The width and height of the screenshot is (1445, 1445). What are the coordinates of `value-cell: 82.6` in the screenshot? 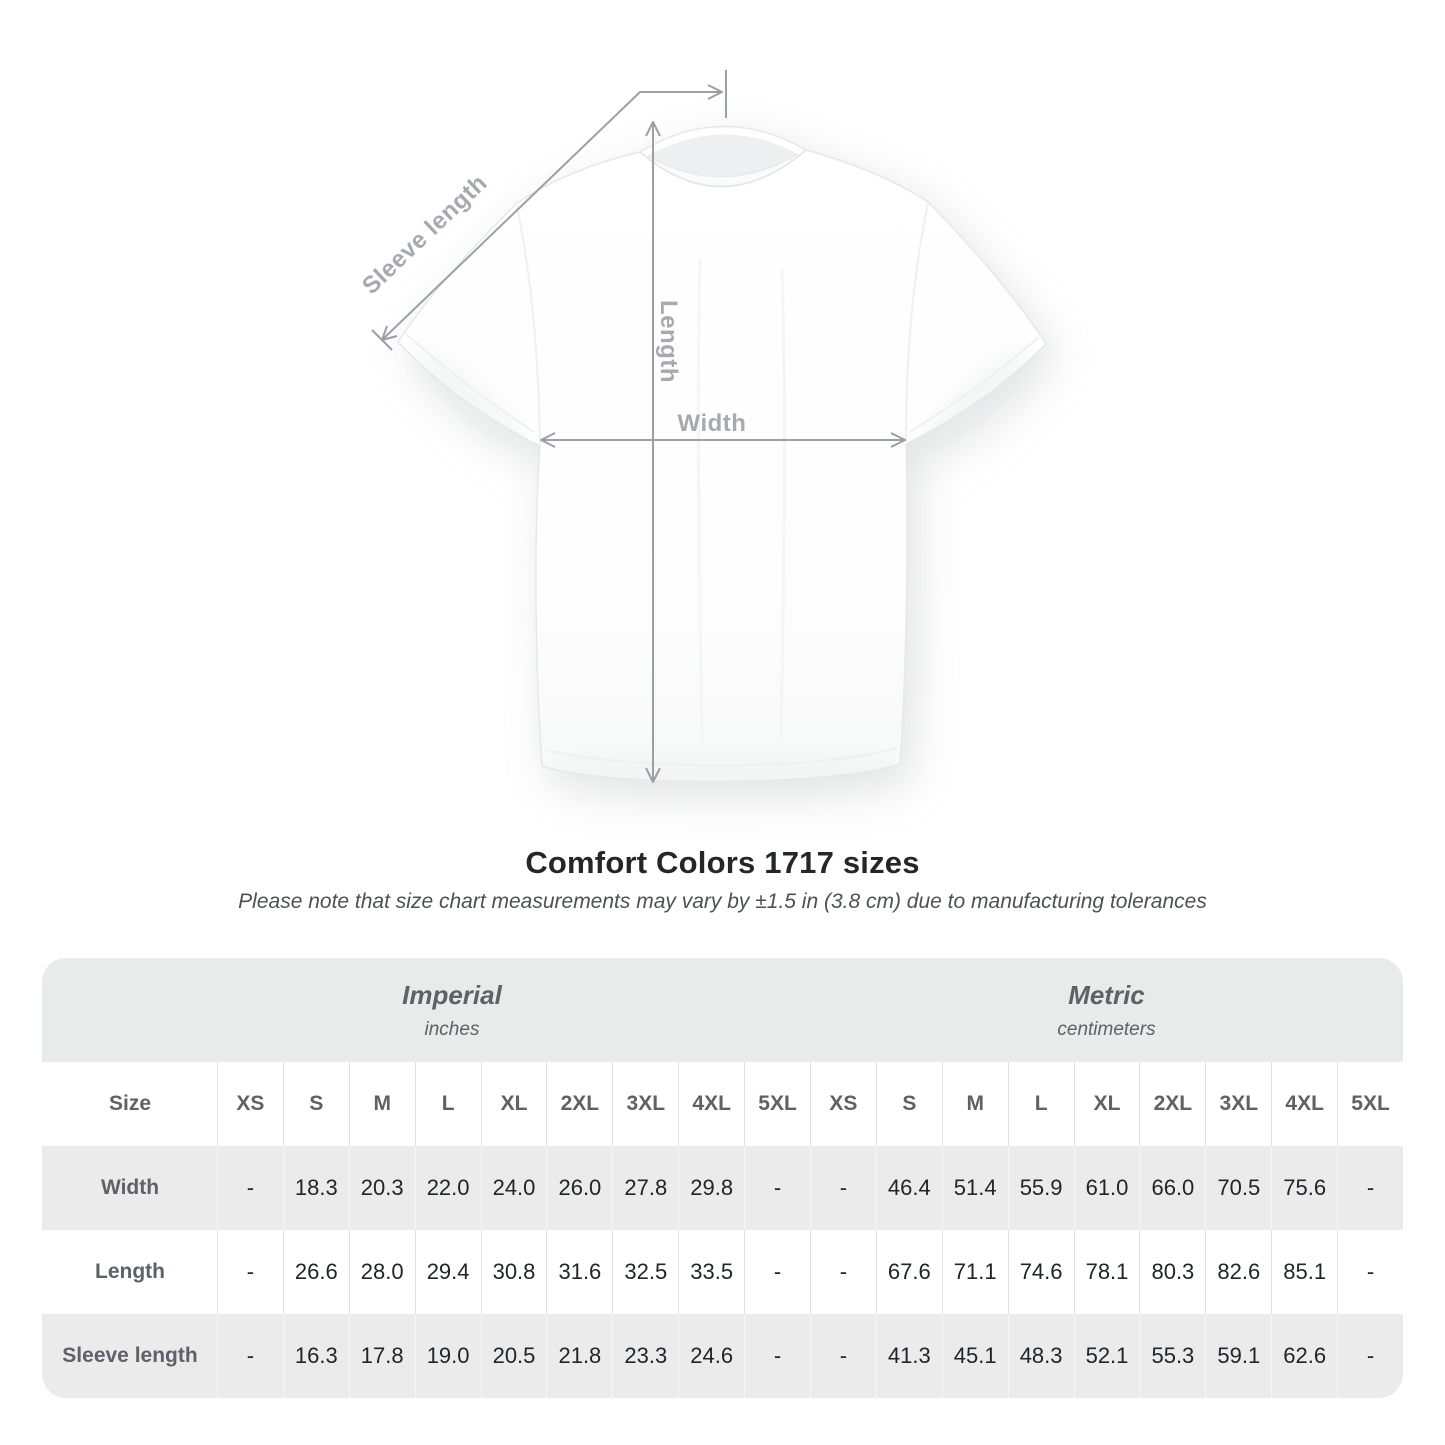 It's located at (1238, 1272).